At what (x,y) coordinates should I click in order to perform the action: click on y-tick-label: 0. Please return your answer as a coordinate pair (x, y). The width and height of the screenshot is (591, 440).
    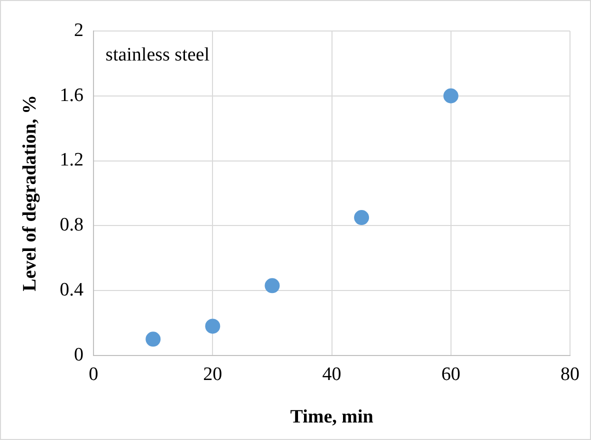
    Looking at the image, I should click on (79, 355).